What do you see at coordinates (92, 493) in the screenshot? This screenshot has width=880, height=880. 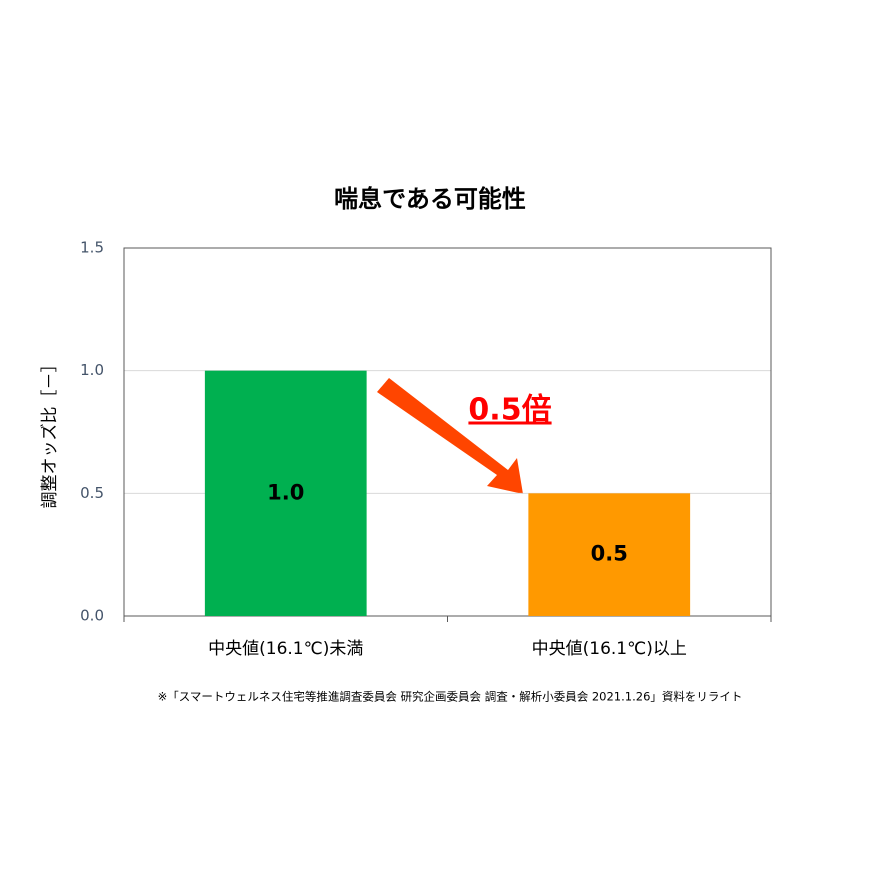 I see `y-tick-label: 0.5` at bounding box center [92, 493].